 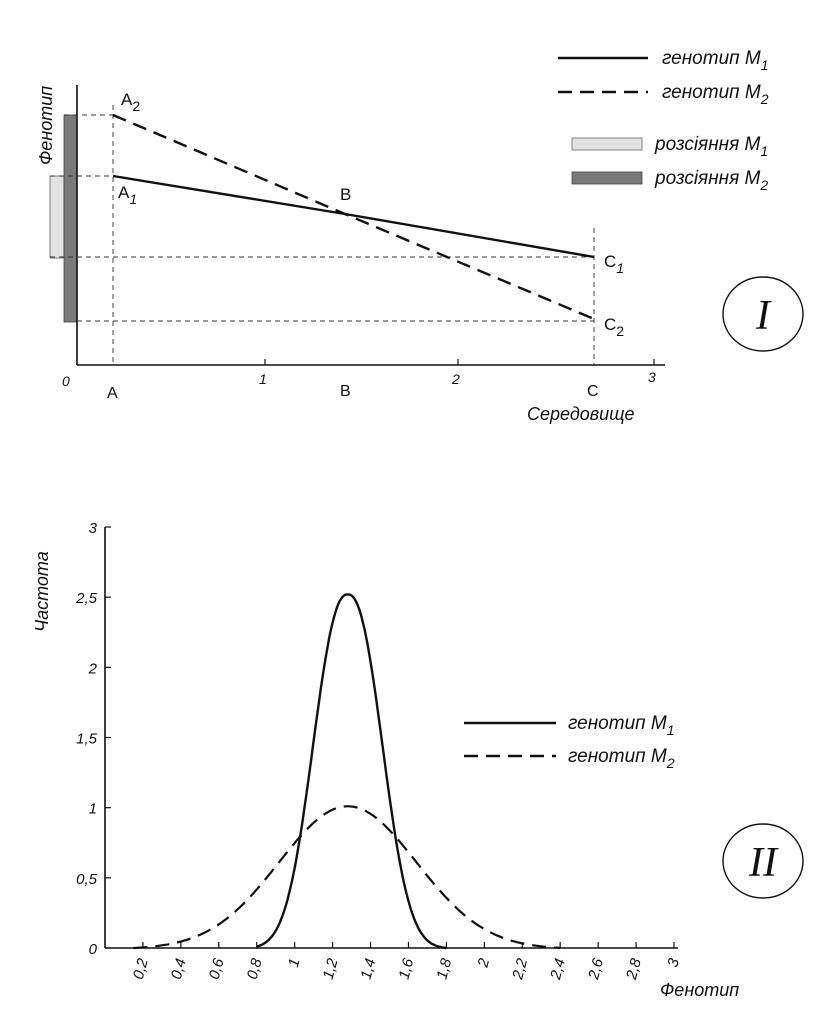 What do you see at coordinates (70, 218) in the screenshot?
I see `scatter-bar-m2` at bounding box center [70, 218].